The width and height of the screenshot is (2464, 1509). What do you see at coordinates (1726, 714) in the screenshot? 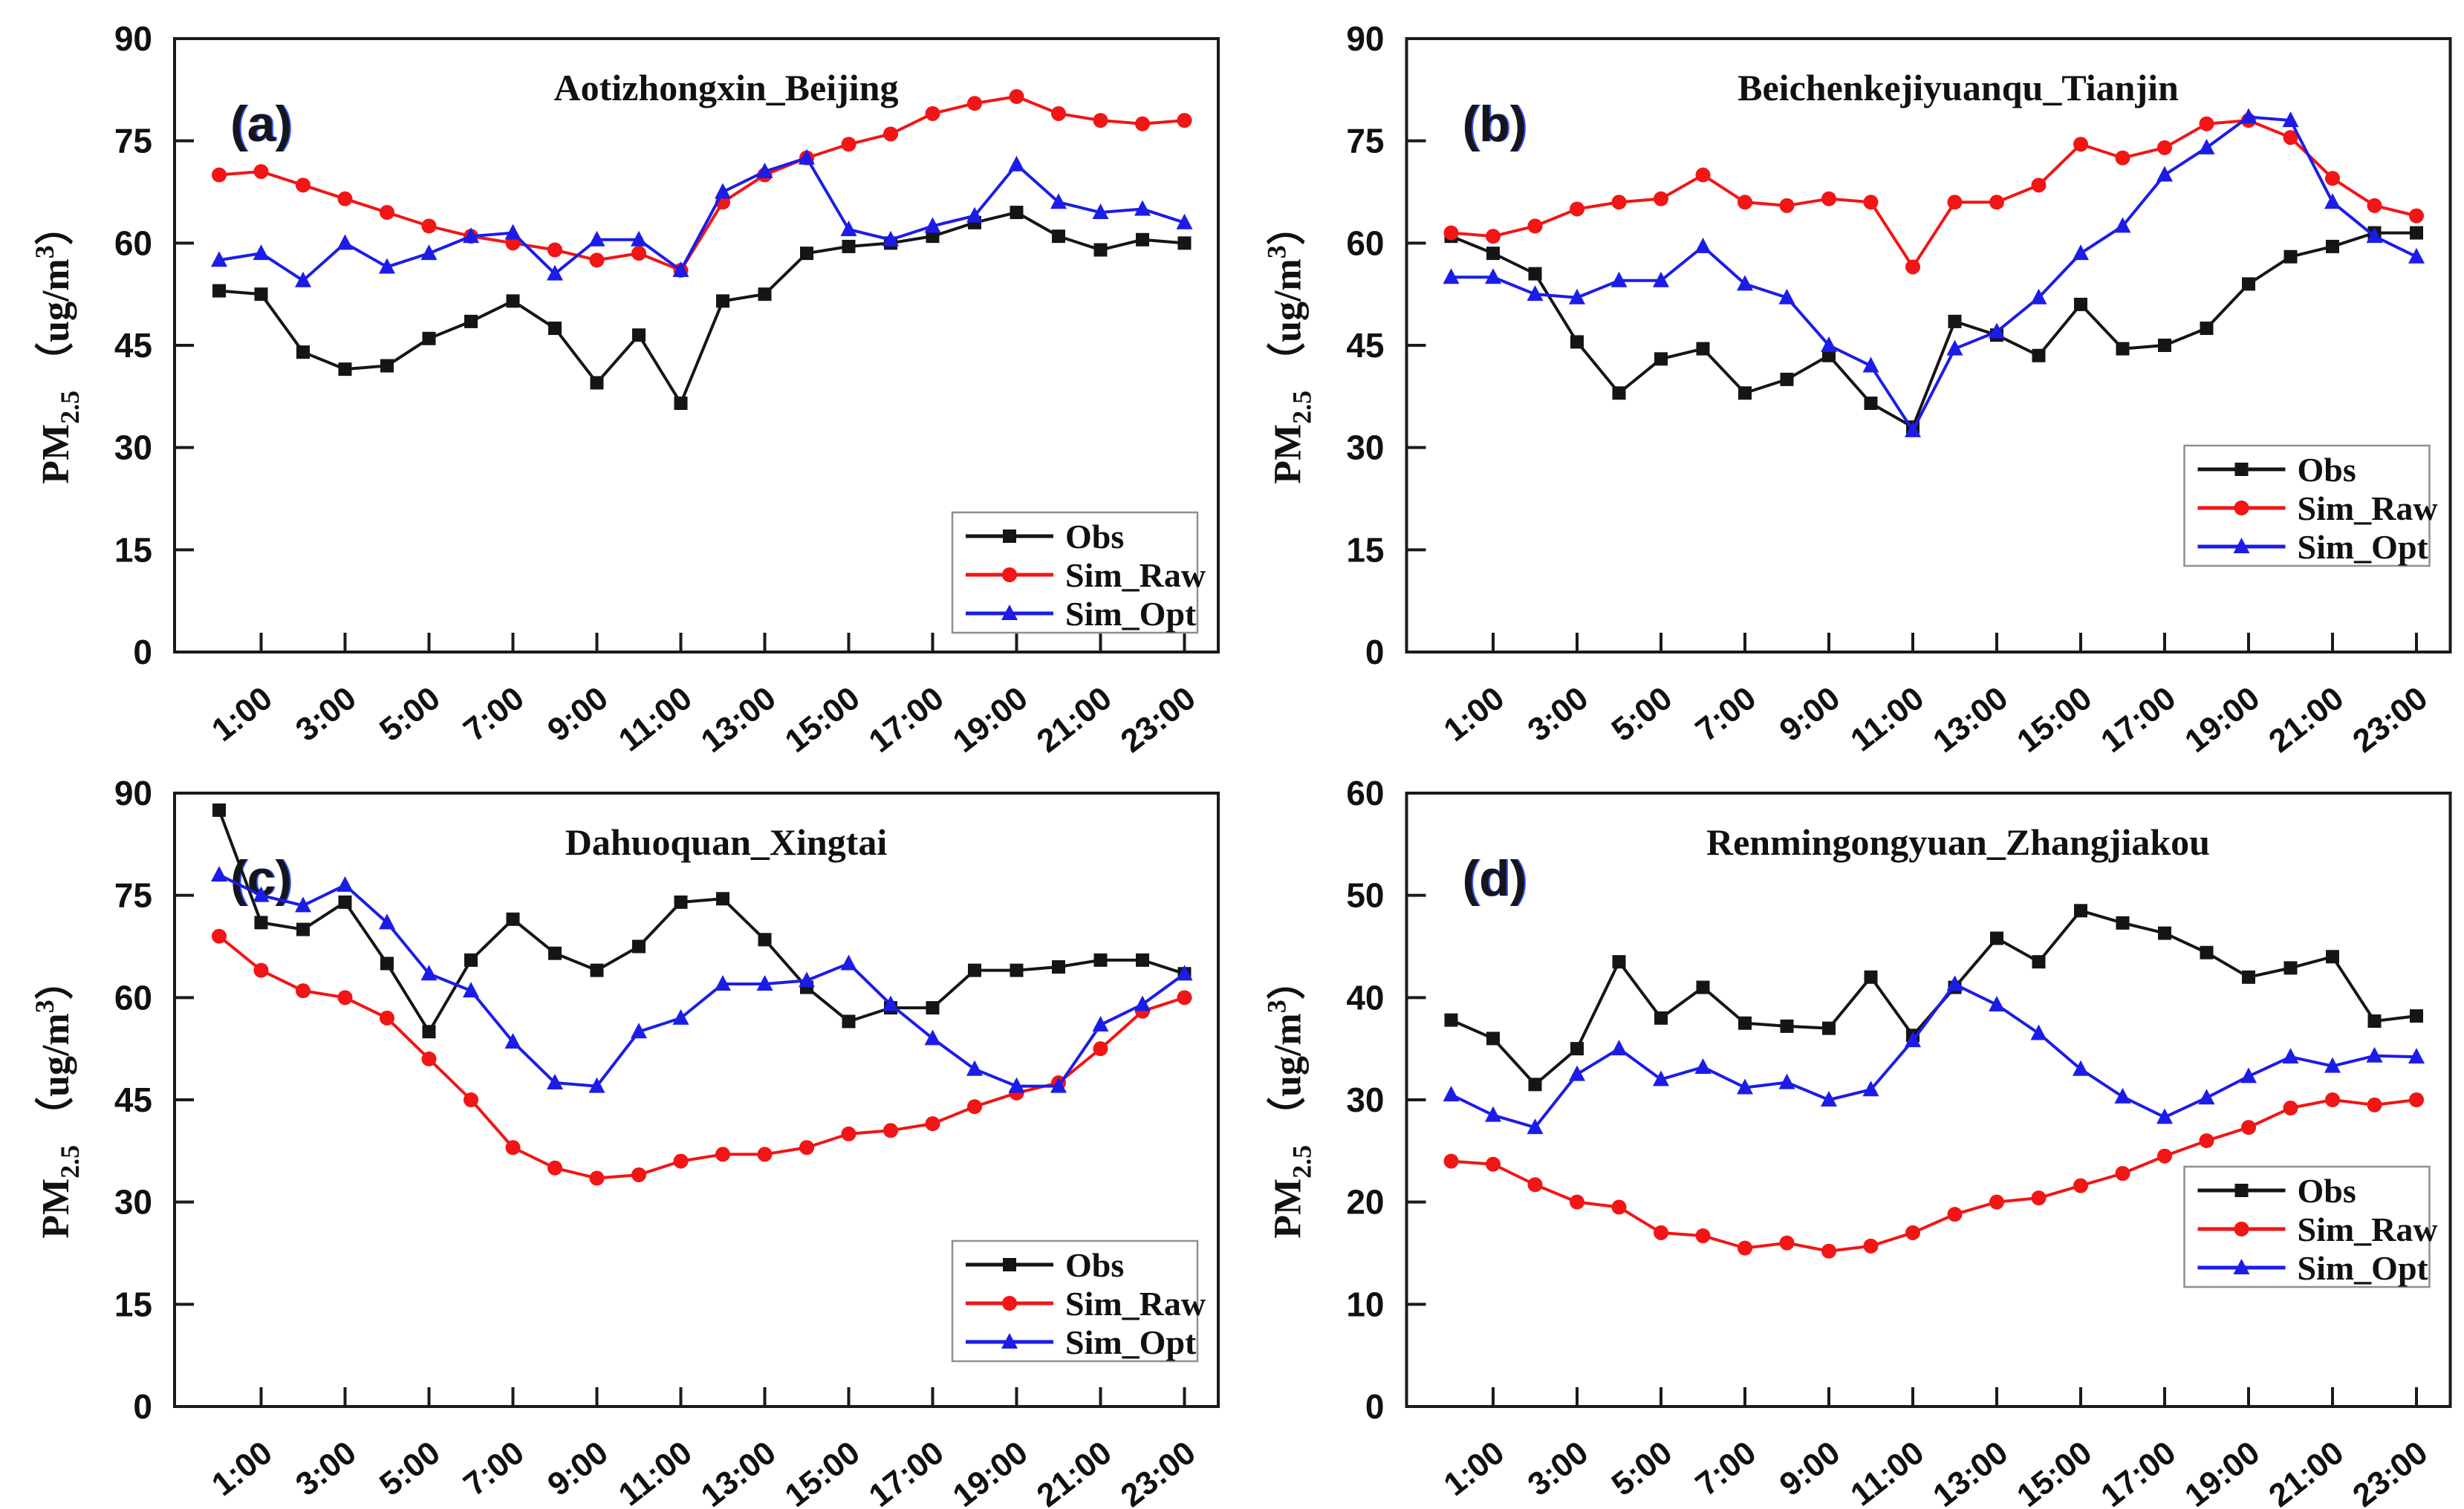
I see `x-tick-label: 7:00` at bounding box center [1726, 714].